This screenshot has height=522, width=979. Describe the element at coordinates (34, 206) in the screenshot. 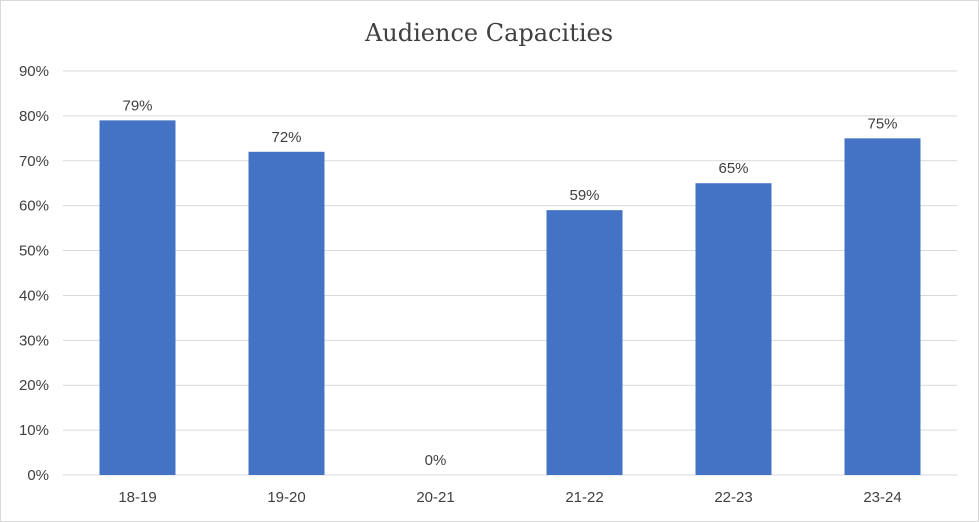

I see `y-tick-label: 60%` at that location.